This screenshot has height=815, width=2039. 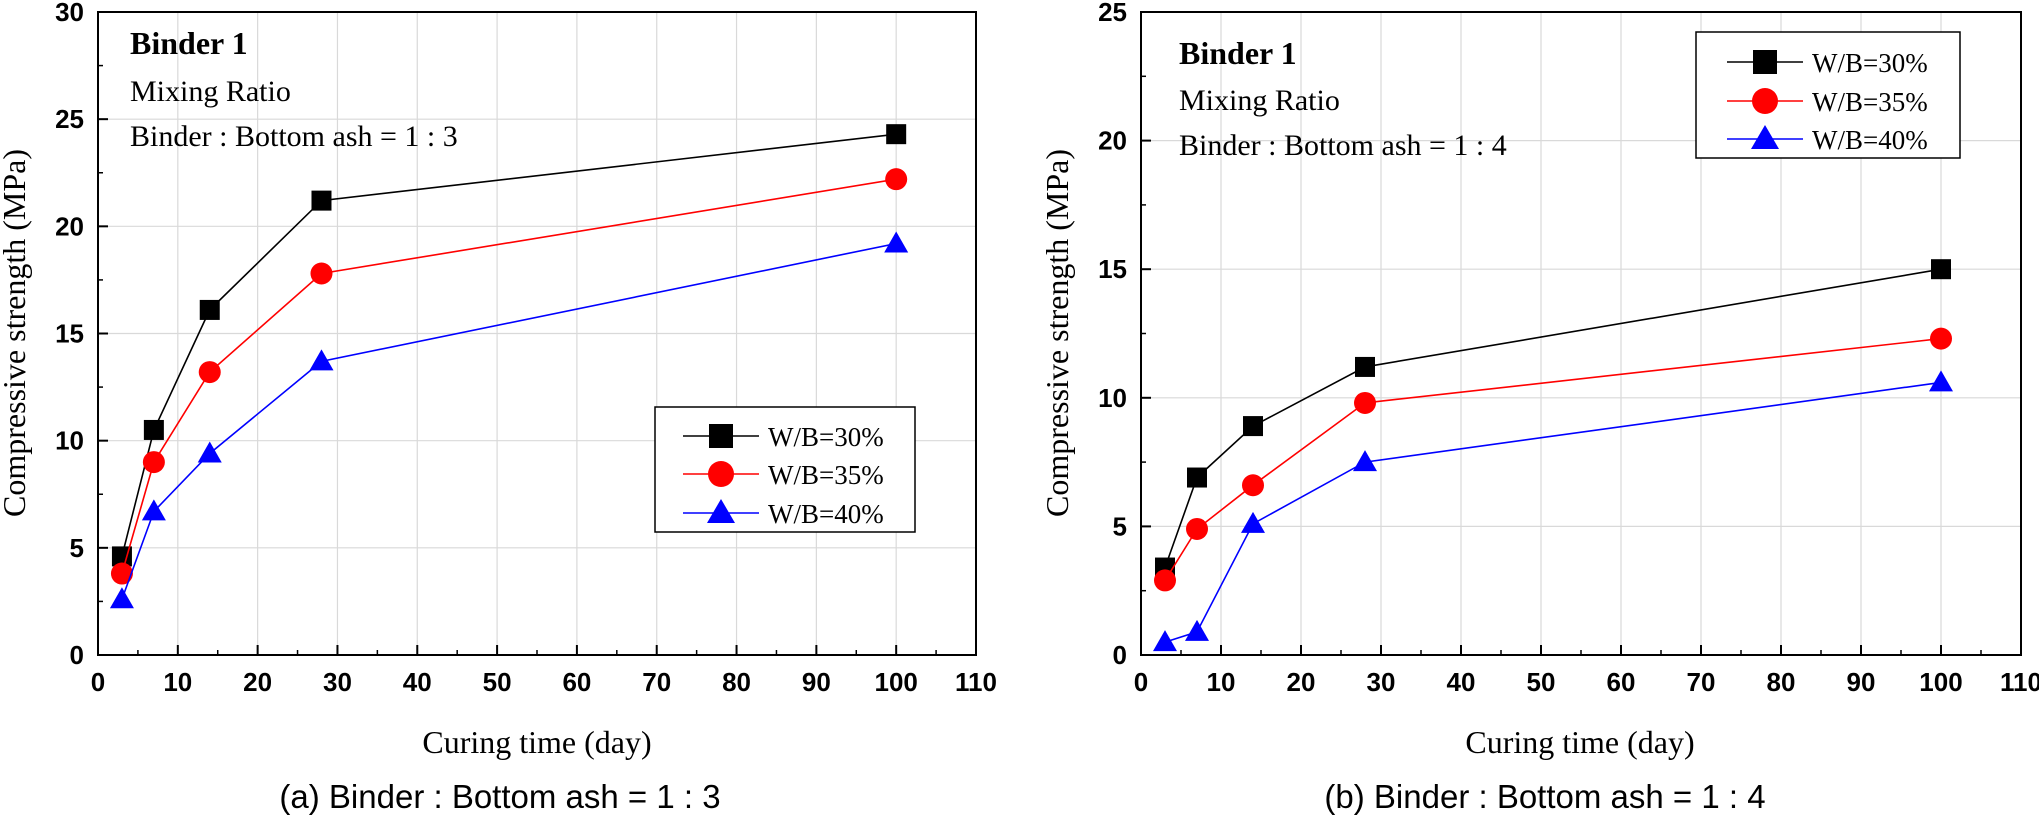 I want to click on panel-caption: (b) Binder : Bottom ash = 1 : 4, so click(x=1544, y=796).